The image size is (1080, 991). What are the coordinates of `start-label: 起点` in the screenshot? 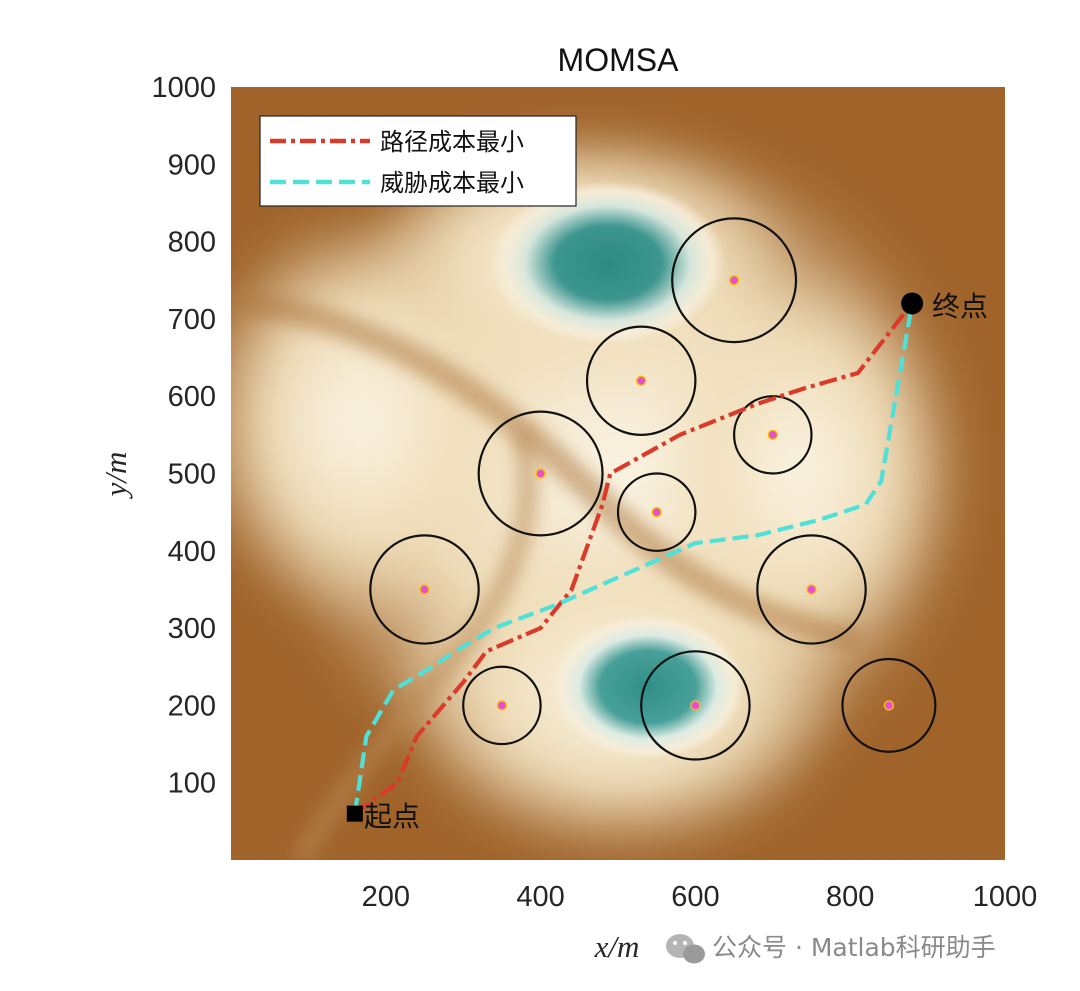 It's located at (392, 816).